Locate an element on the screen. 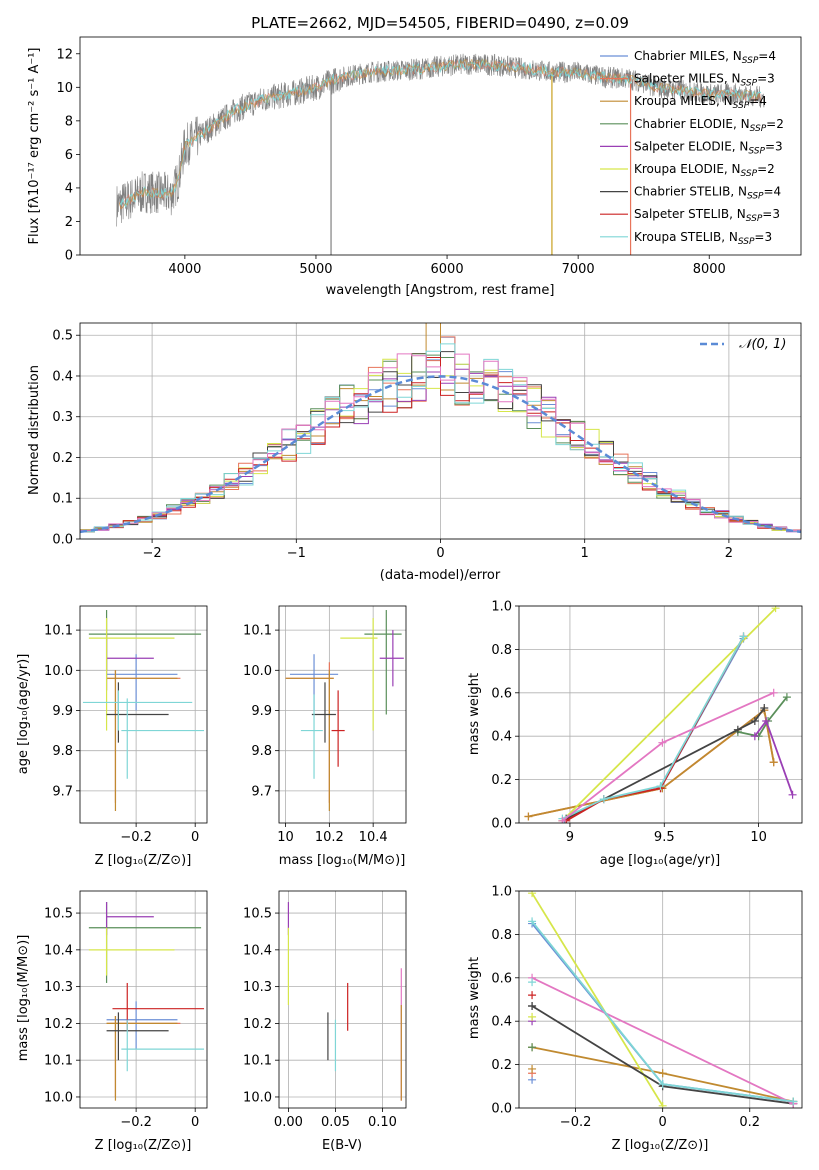  y-tick-label: 10.0 is located at coordinates (257, 671).